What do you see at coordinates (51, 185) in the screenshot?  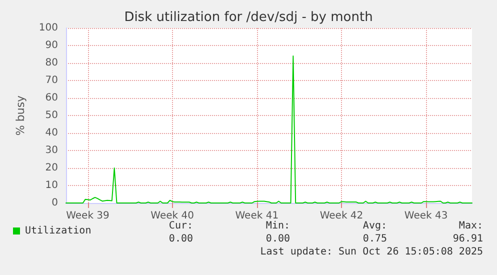 I see `y-tick-label: 10` at bounding box center [51, 185].